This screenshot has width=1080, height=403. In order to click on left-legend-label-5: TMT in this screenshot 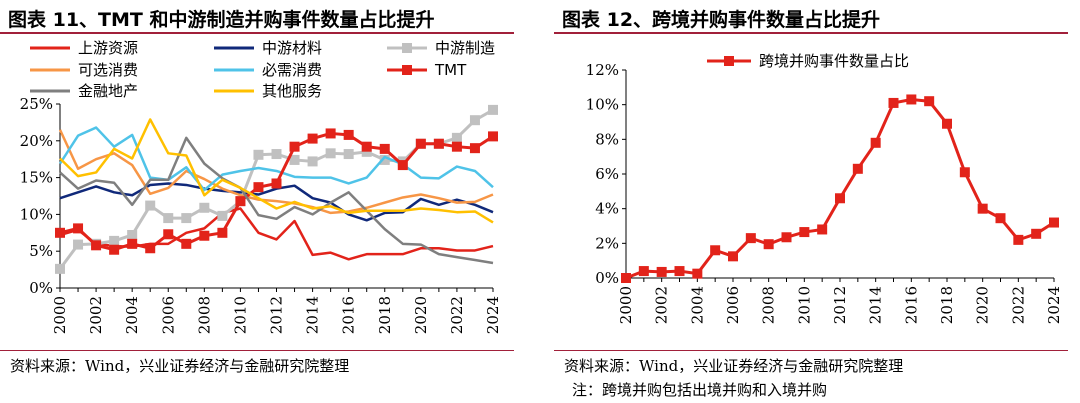, I will do `click(450, 70)`.